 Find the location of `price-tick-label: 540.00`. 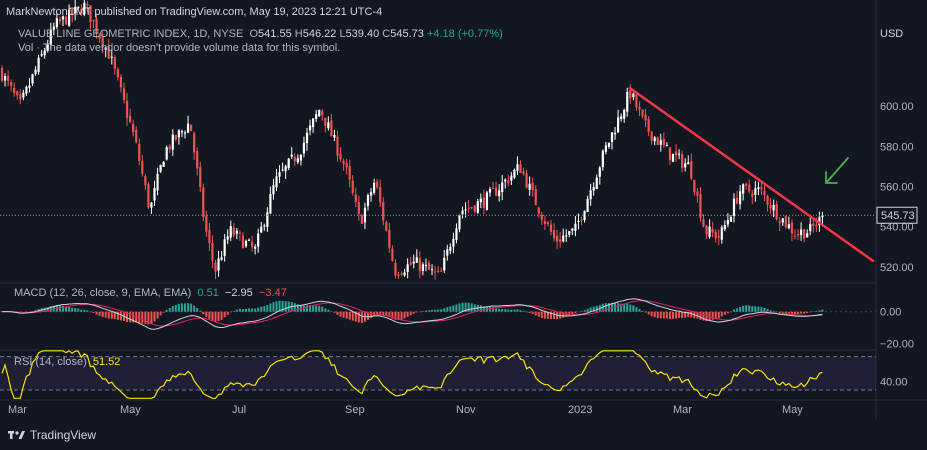

price-tick-label: 540.00 is located at coordinates (897, 228).